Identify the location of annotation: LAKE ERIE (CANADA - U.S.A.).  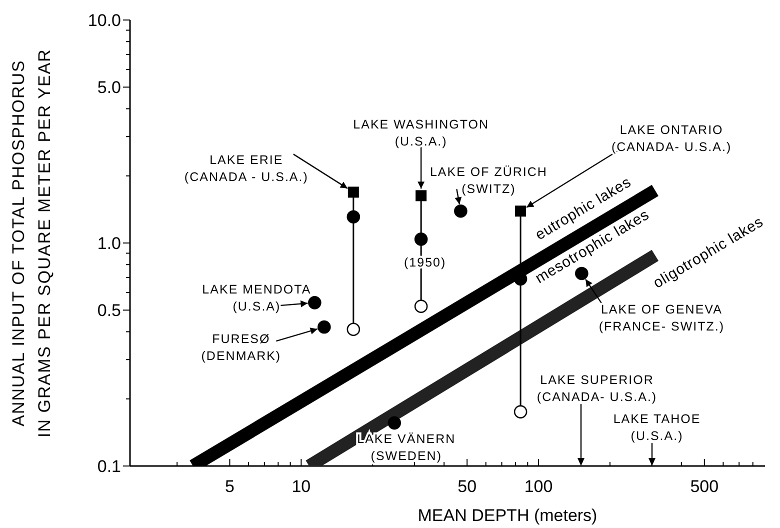
(246, 168).